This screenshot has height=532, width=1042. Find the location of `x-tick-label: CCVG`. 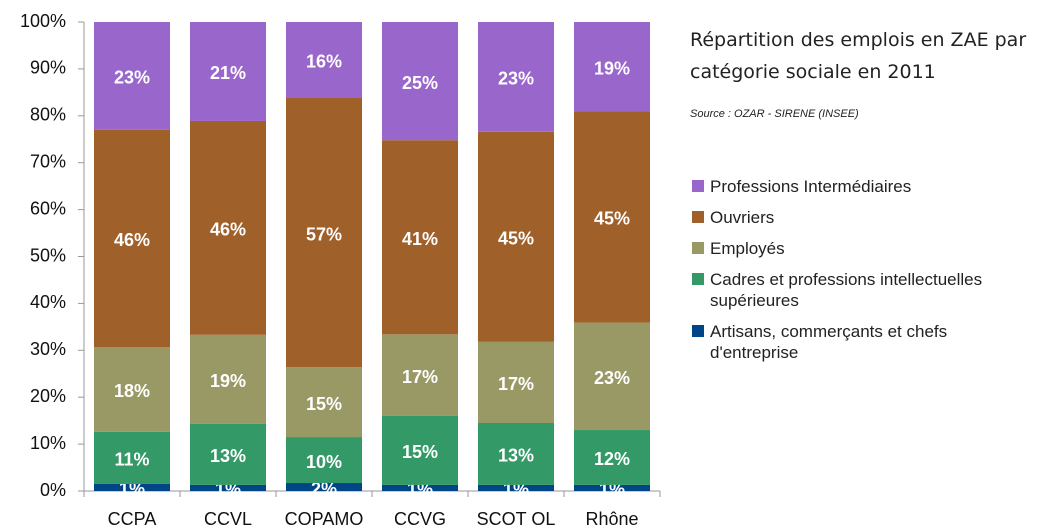

x-tick-label: CCVG is located at coordinates (420, 519).